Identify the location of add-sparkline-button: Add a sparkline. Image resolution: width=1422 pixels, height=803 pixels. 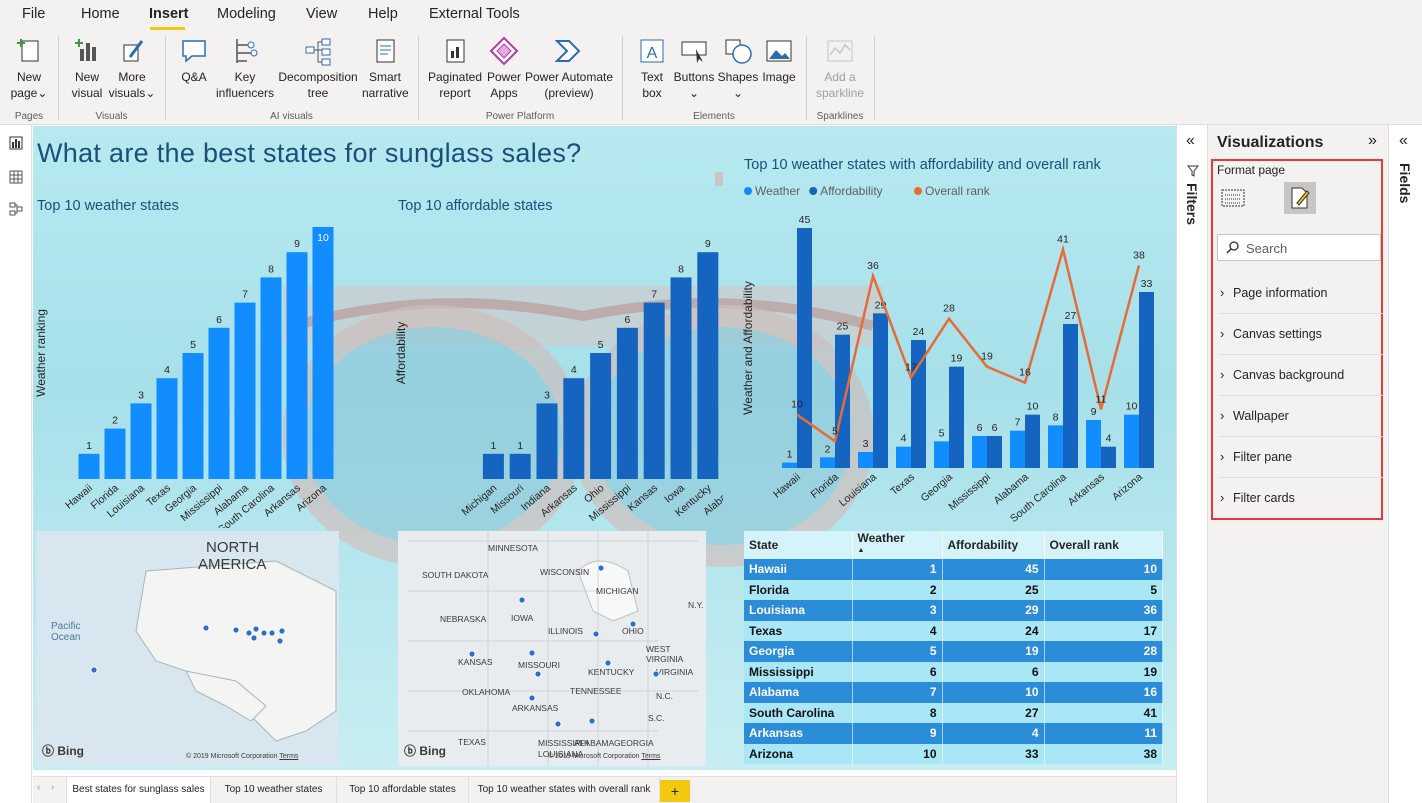
(840, 68).